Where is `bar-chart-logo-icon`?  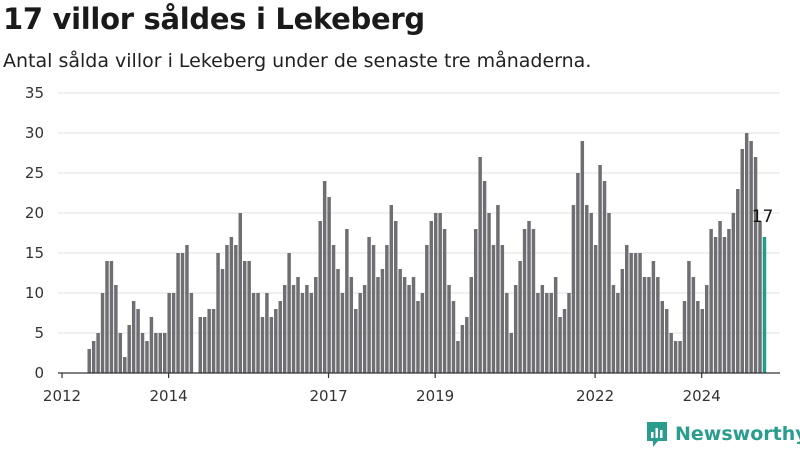
bar-chart-logo-icon is located at coordinates (657, 434).